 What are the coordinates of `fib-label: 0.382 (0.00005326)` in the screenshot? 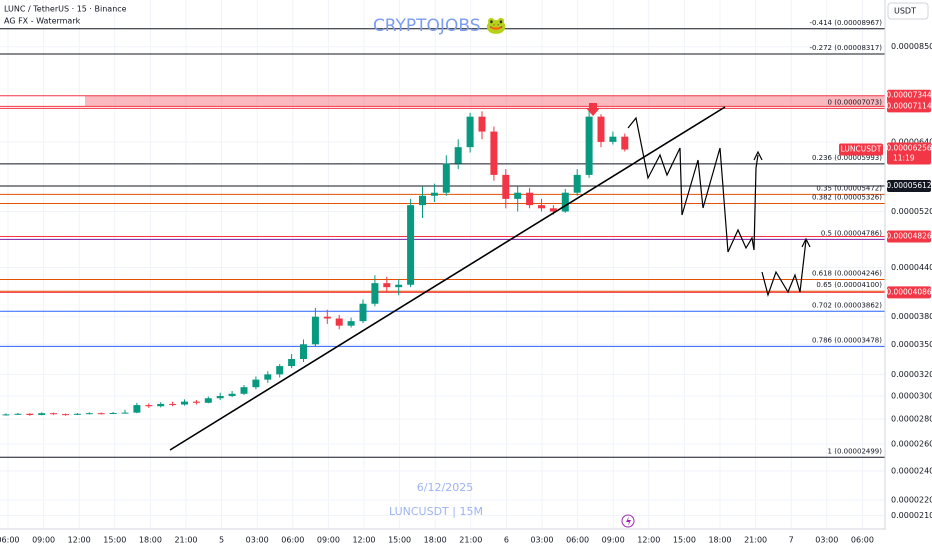 It's located at (847, 197).